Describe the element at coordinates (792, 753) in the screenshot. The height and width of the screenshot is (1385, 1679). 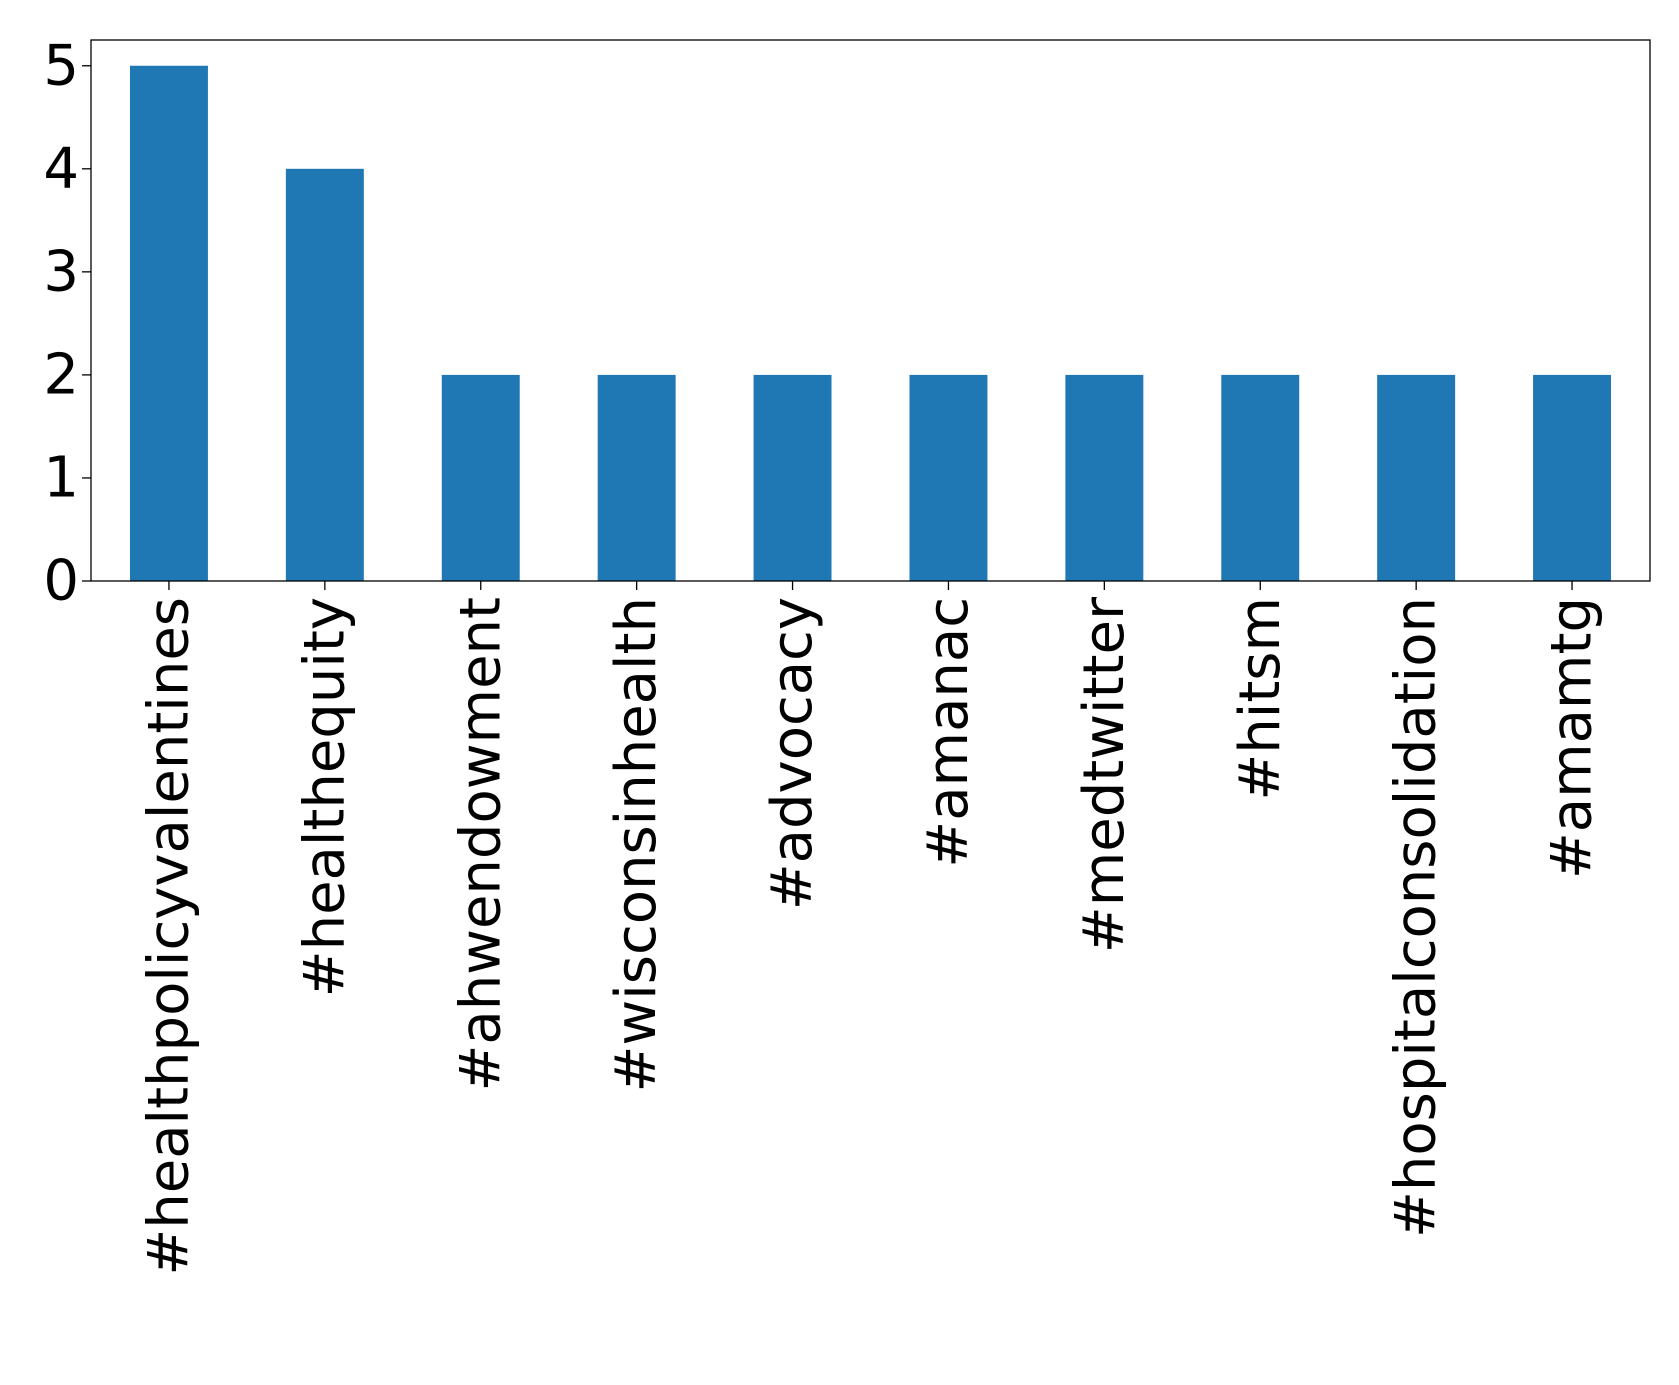
I see `x-tick-label-4: #advocacy` at that location.